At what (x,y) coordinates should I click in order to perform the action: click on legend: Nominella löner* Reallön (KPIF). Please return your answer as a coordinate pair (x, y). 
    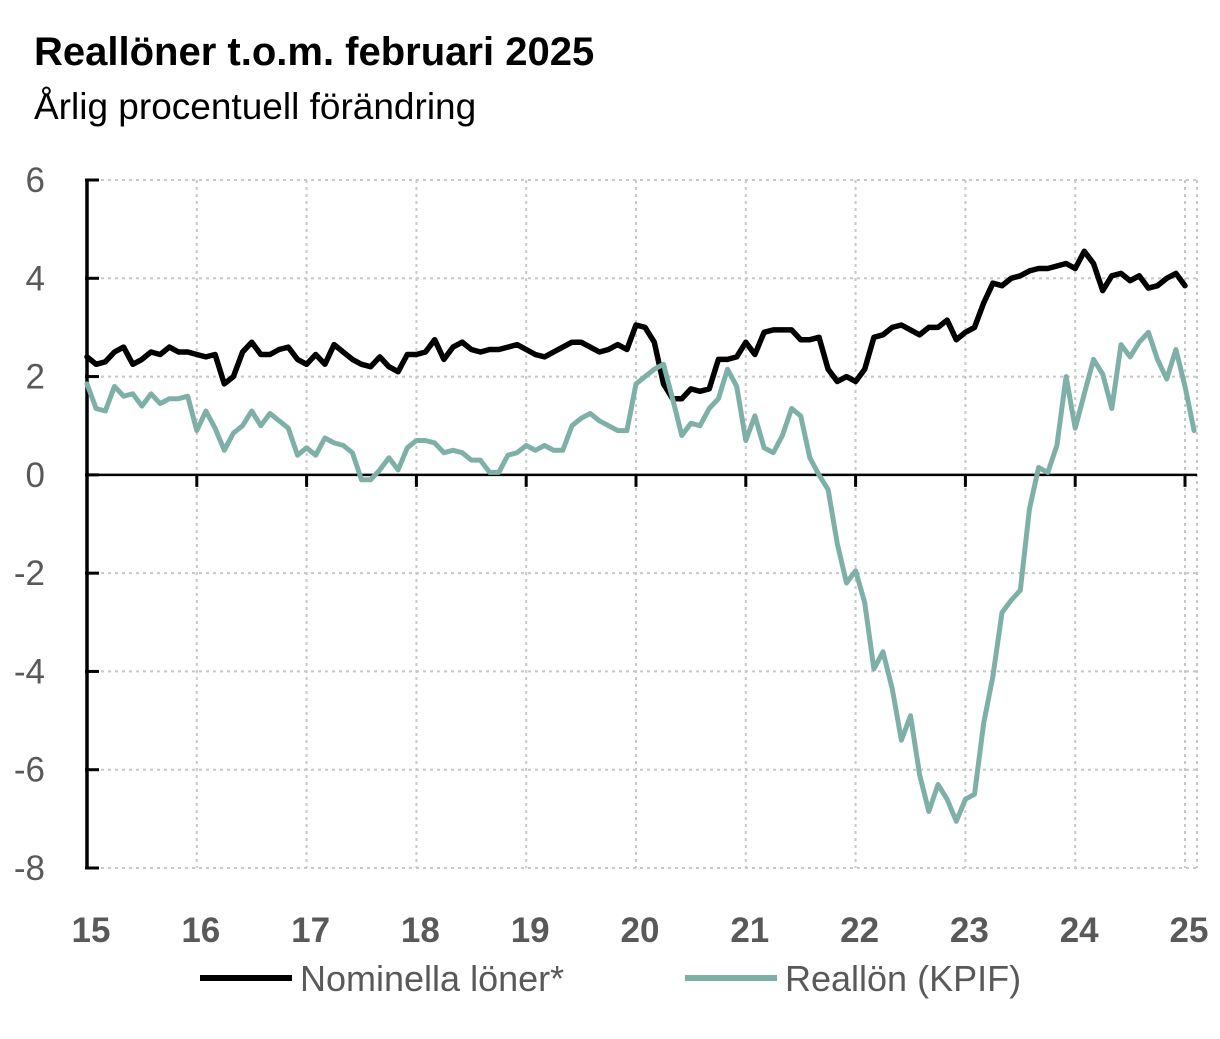
    Looking at the image, I should click on (610, 978).